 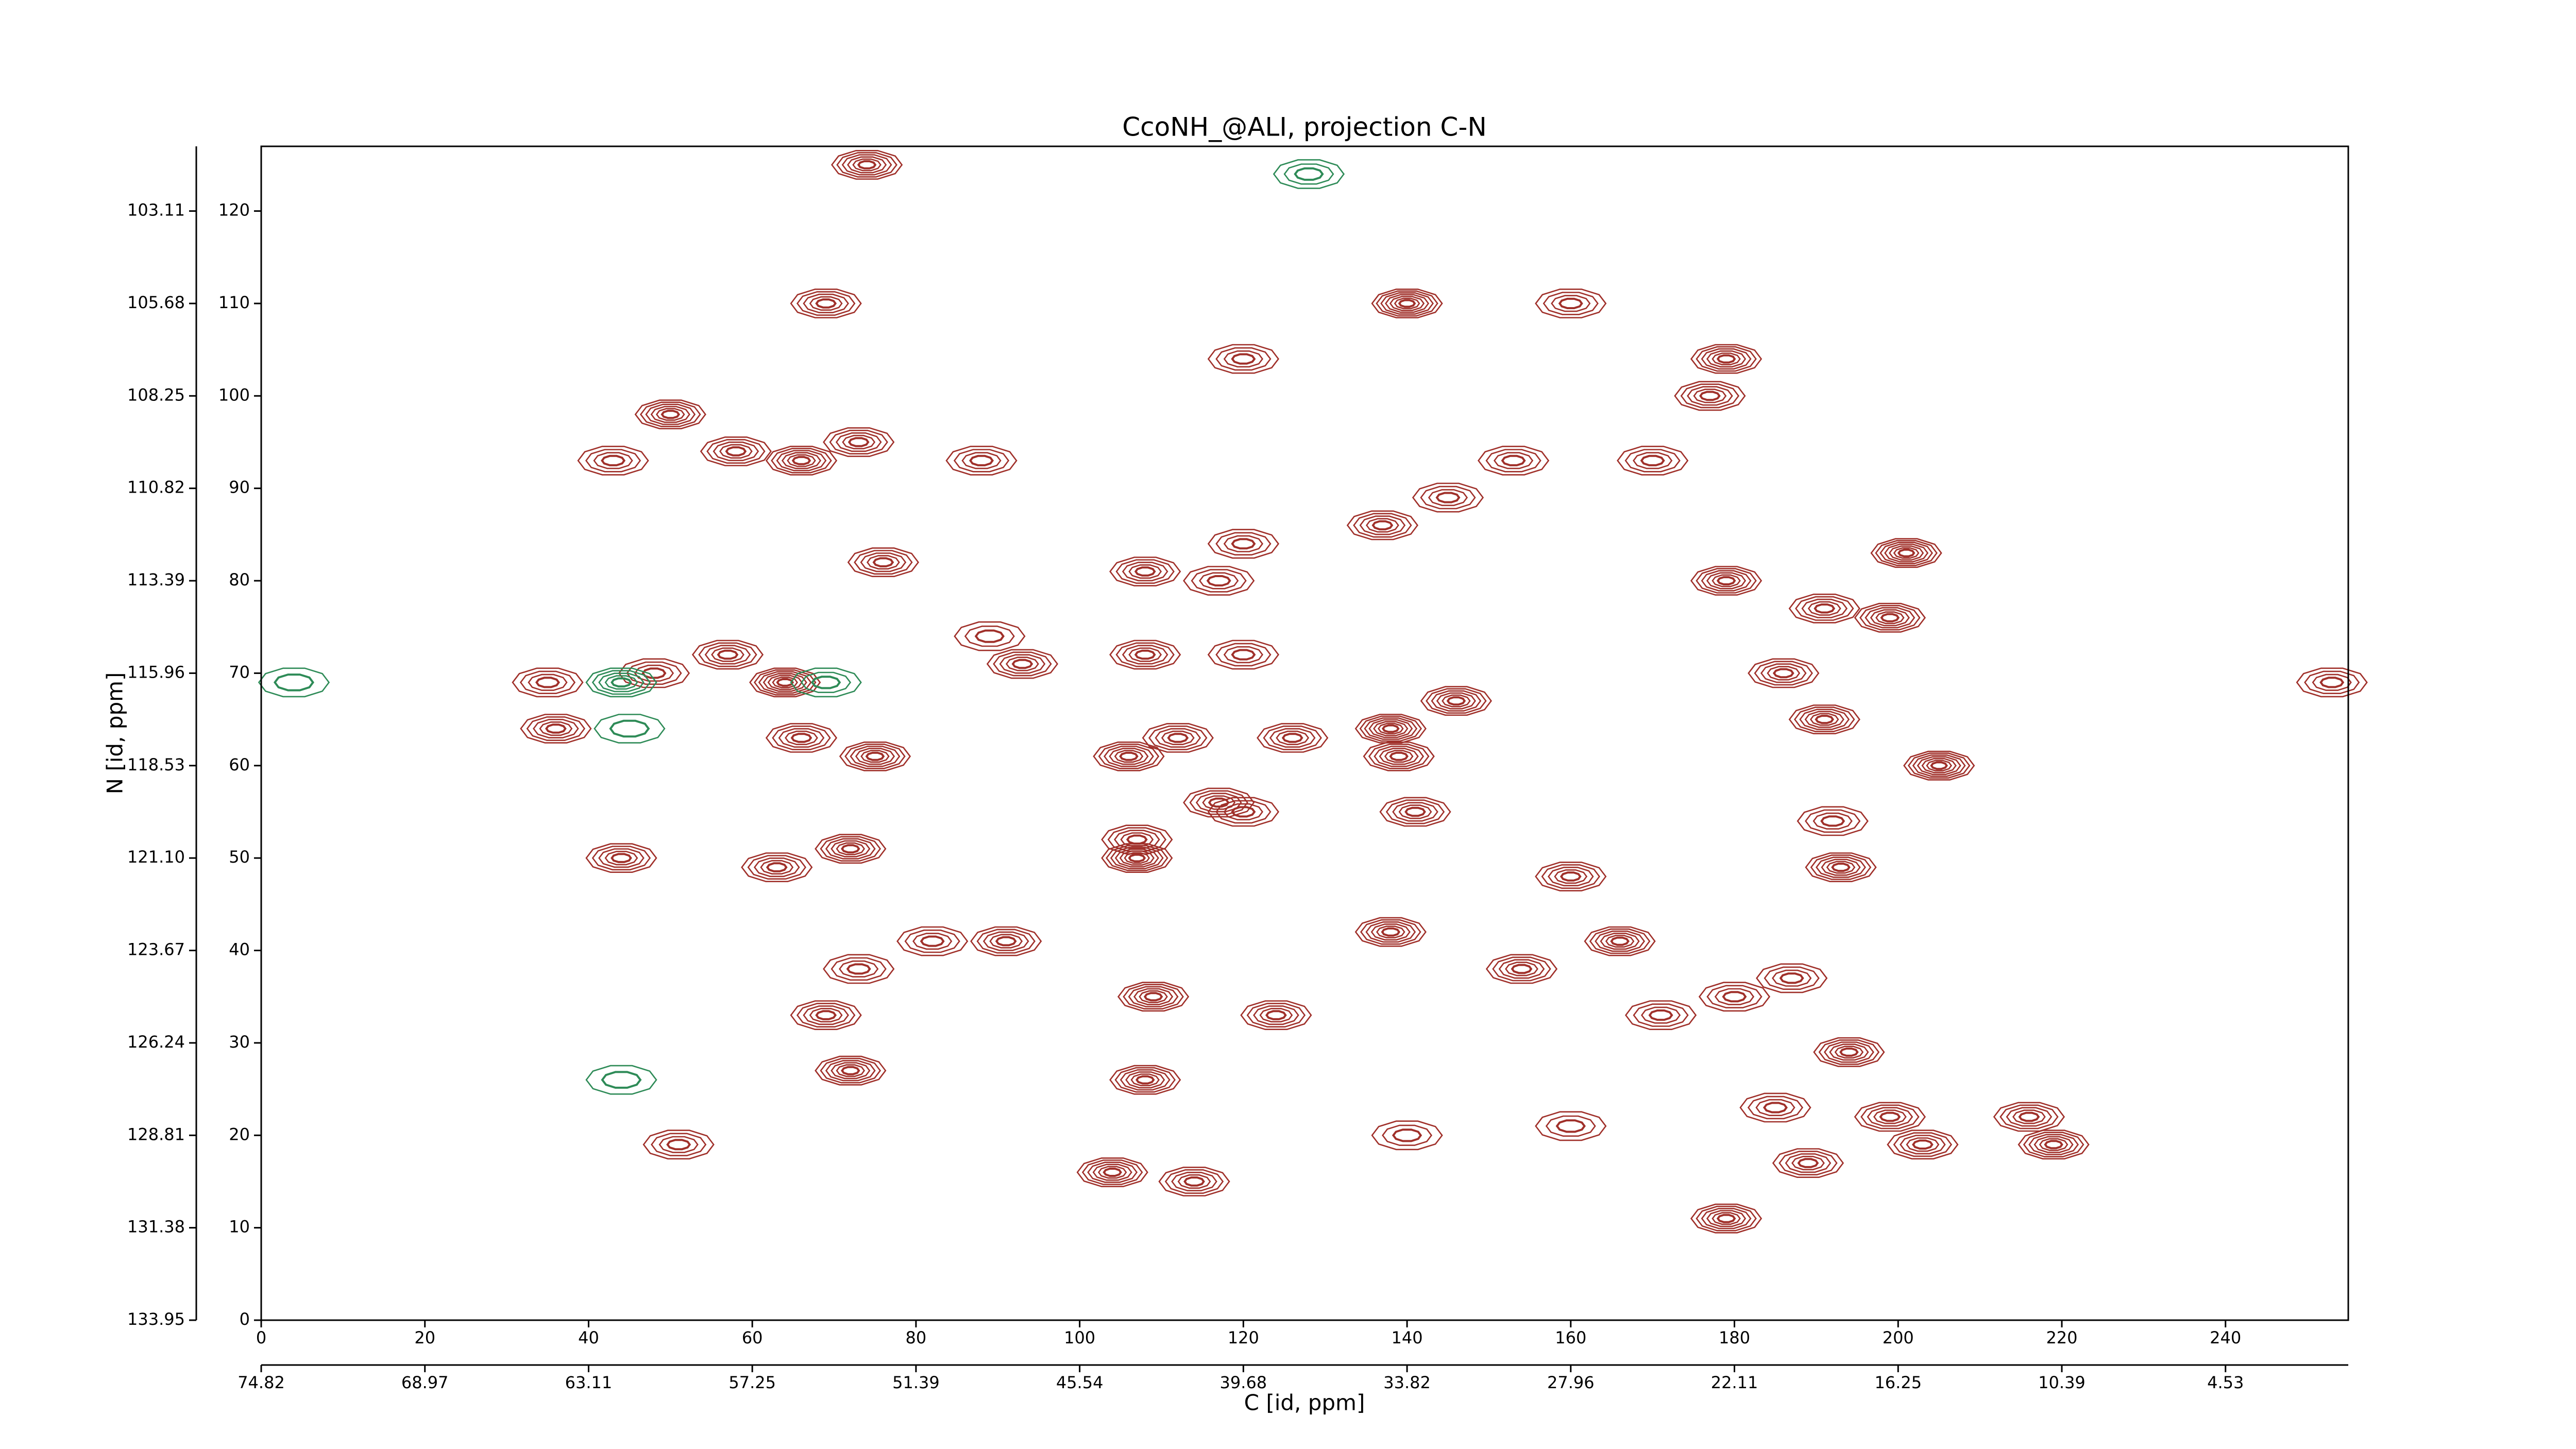 What do you see at coordinates (1304, 1403) in the screenshot?
I see `x-axis-label: C [id, ppm]` at bounding box center [1304, 1403].